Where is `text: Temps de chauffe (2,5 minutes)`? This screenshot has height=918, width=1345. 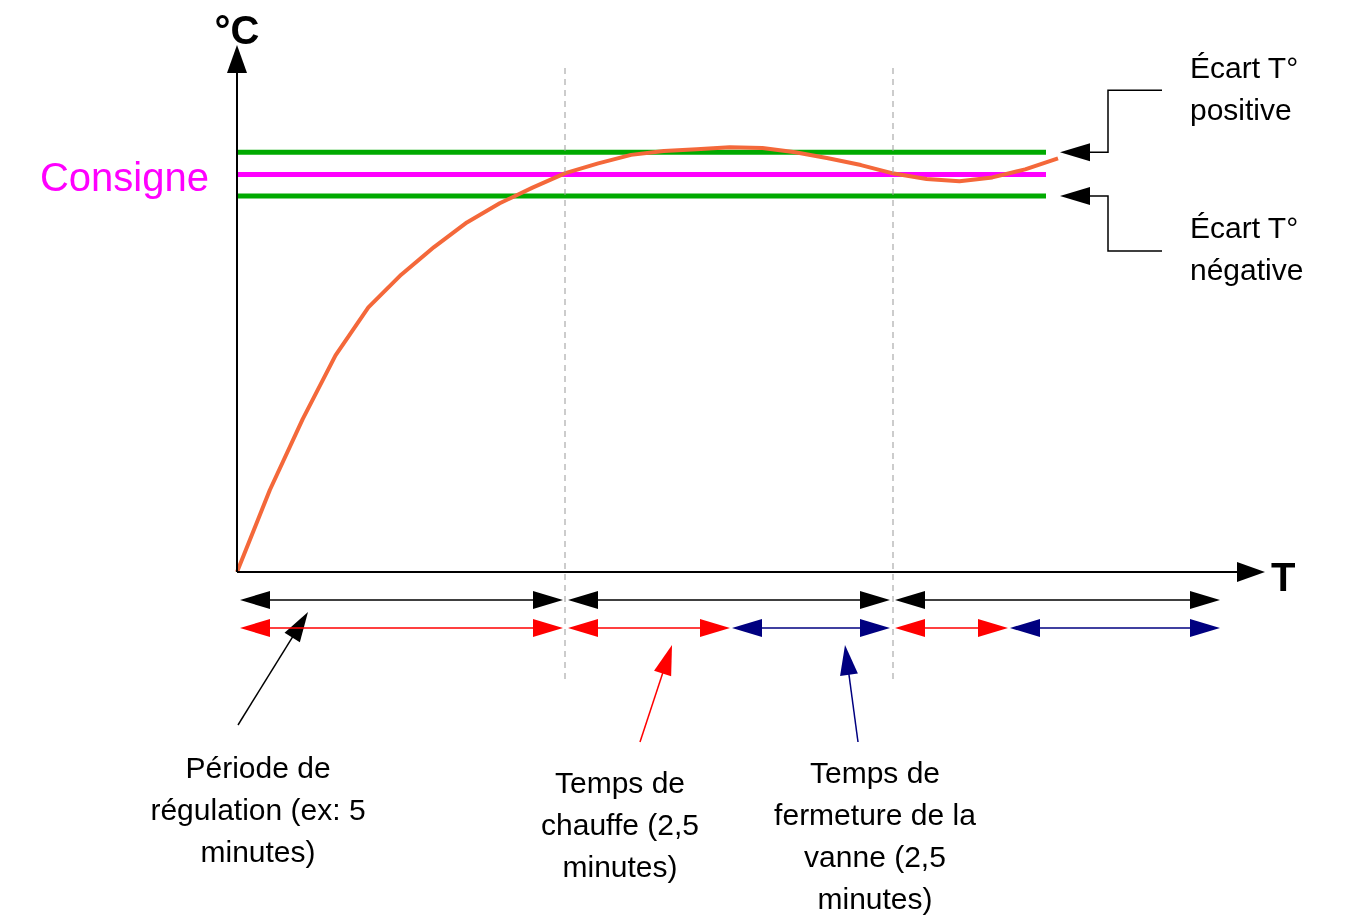
text: Temps de chauffe (2,5 minutes) is located at coordinates (620, 825).